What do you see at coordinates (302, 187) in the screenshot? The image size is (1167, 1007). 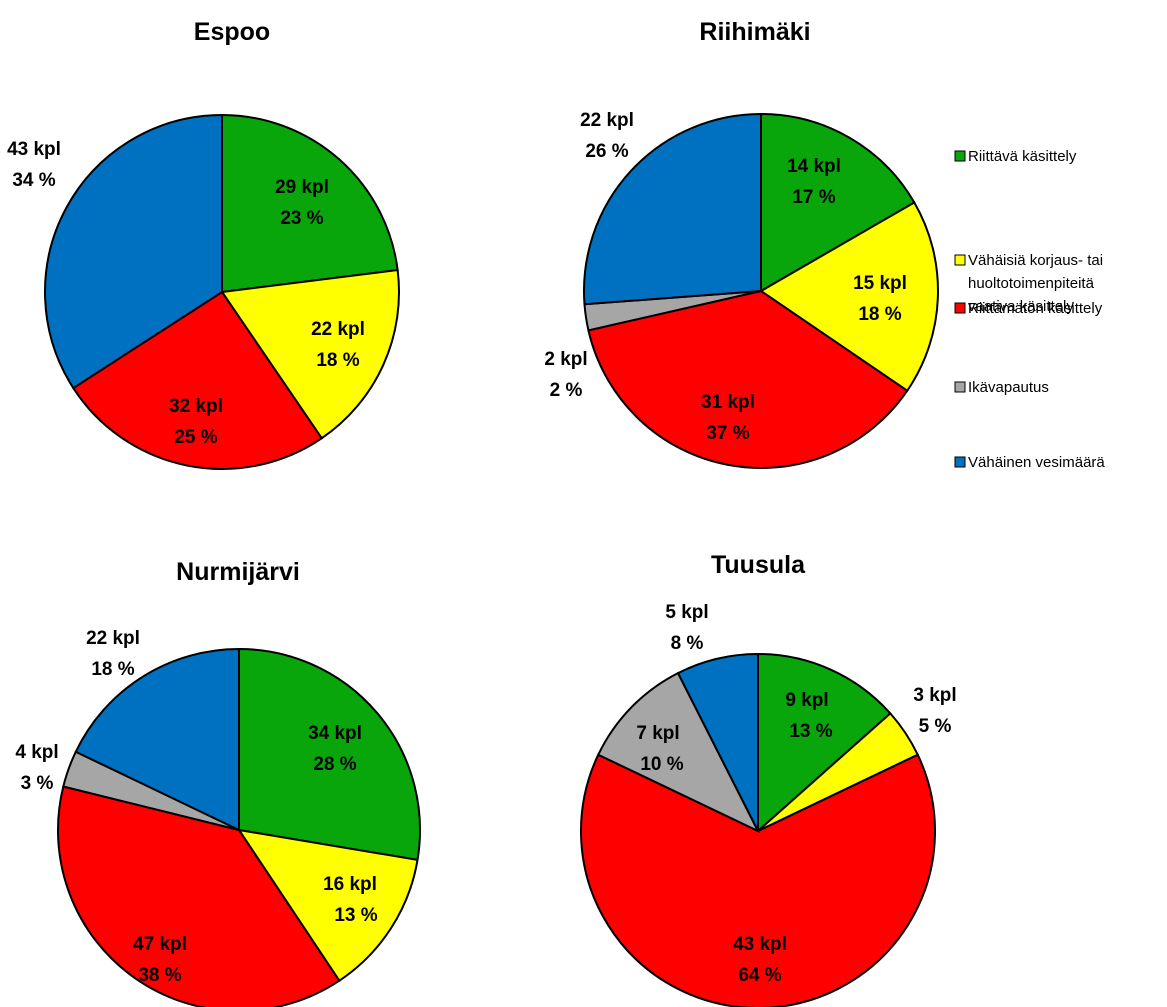 I see `data-label-espoo-riittava-count: 29 kpl` at bounding box center [302, 187].